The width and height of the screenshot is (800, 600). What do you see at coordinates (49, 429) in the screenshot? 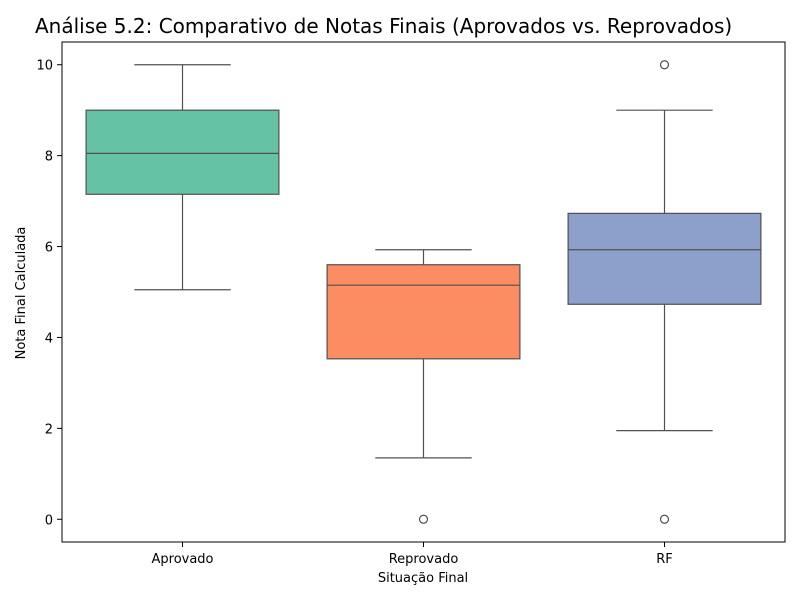
I see `y-tick-label: 2` at bounding box center [49, 429].